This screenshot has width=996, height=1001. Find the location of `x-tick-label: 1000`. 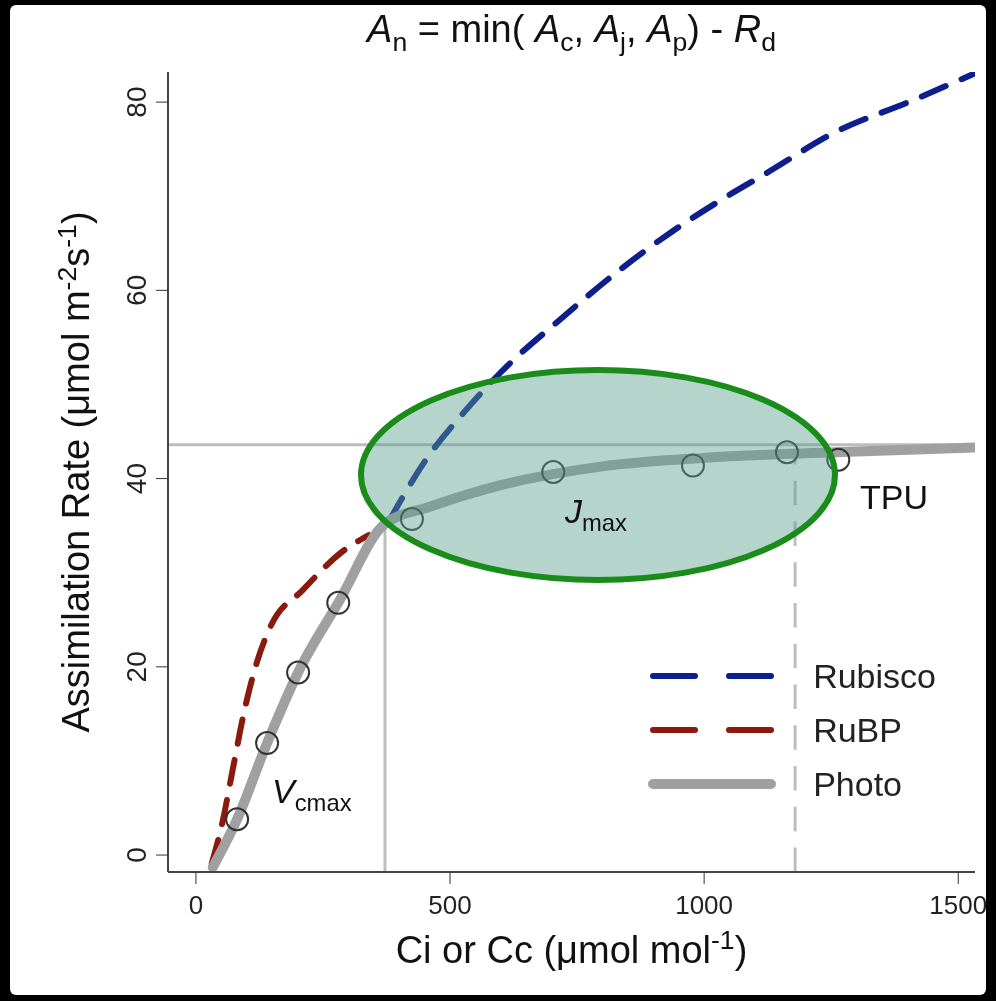

x-tick-label: 1000 is located at coordinates (704, 905).